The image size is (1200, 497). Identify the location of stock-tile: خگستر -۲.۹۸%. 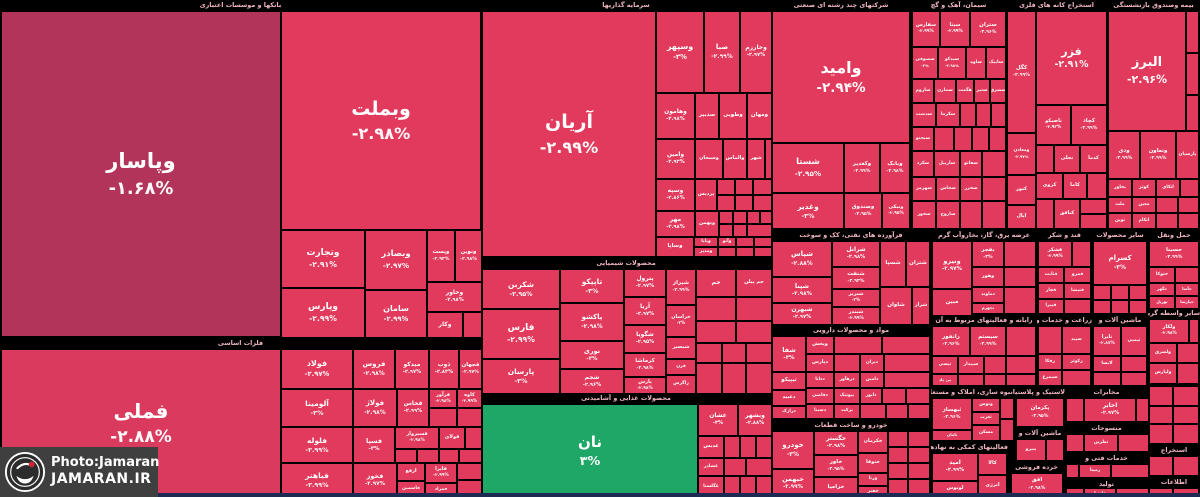
(836, 443).